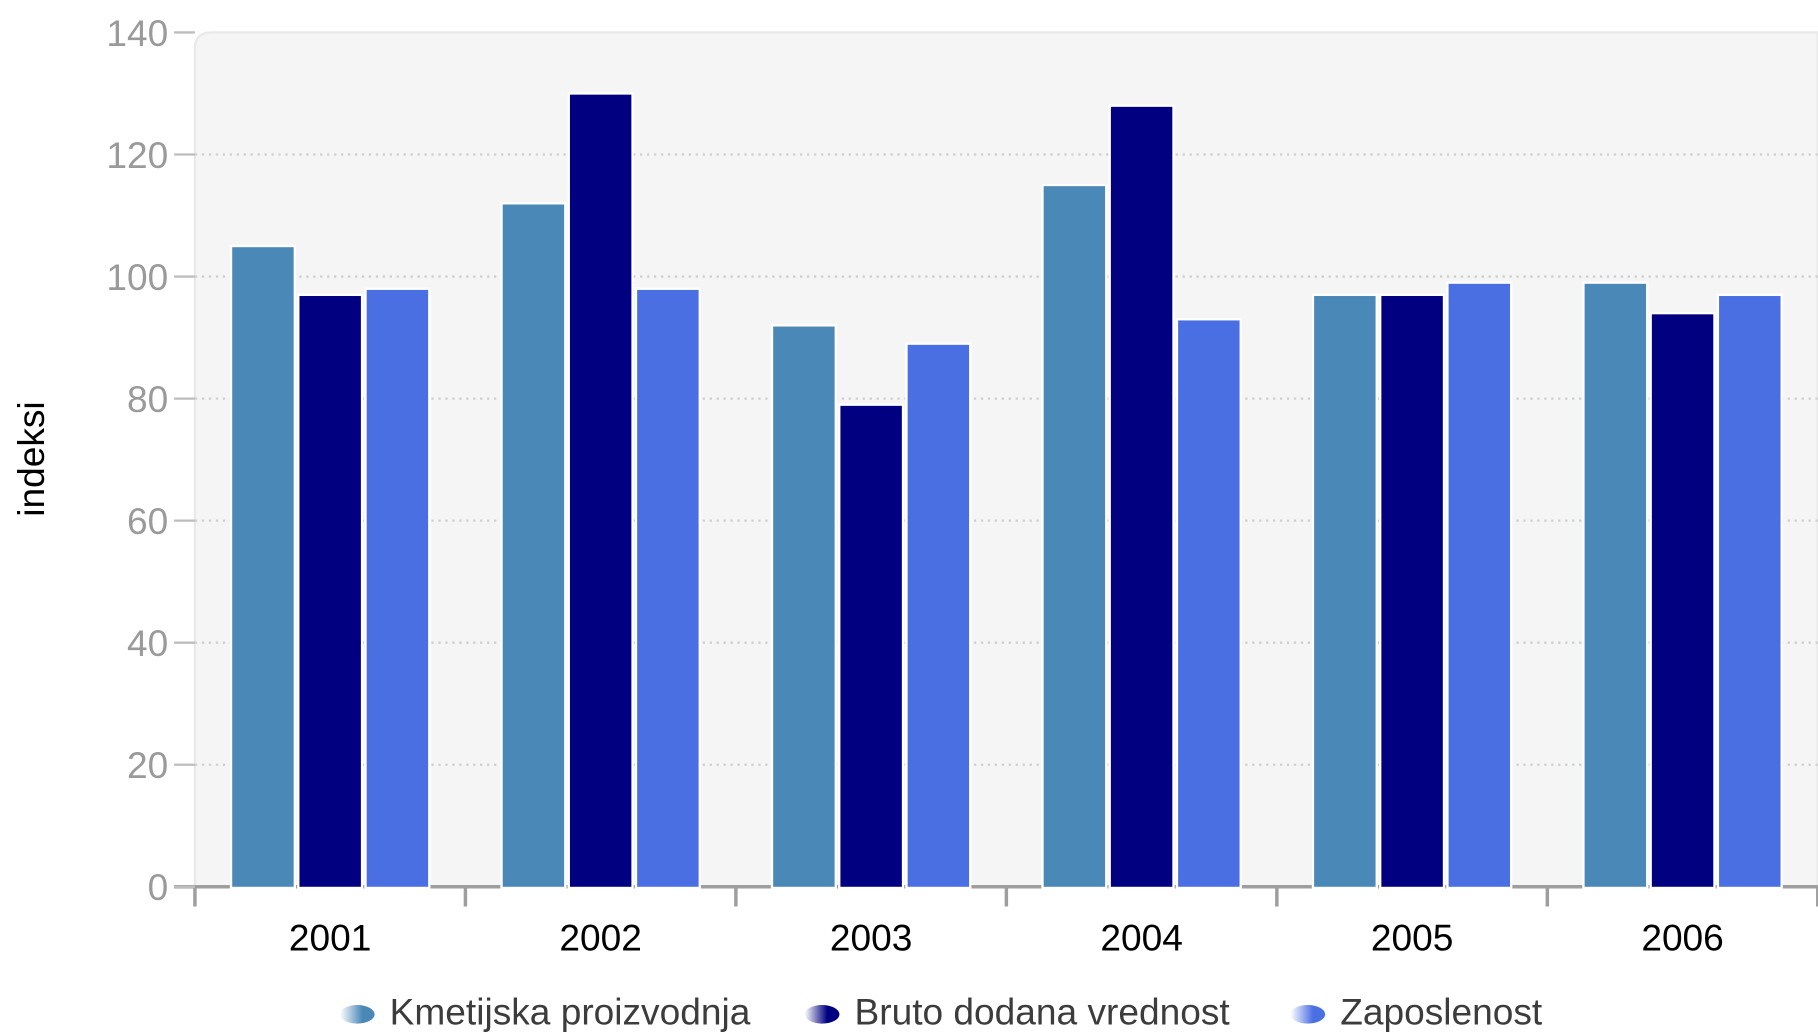  What do you see at coordinates (1412, 591) in the screenshot?
I see `bar-bruto-dodana-vrednost-2005` at bounding box center [1412, 591].